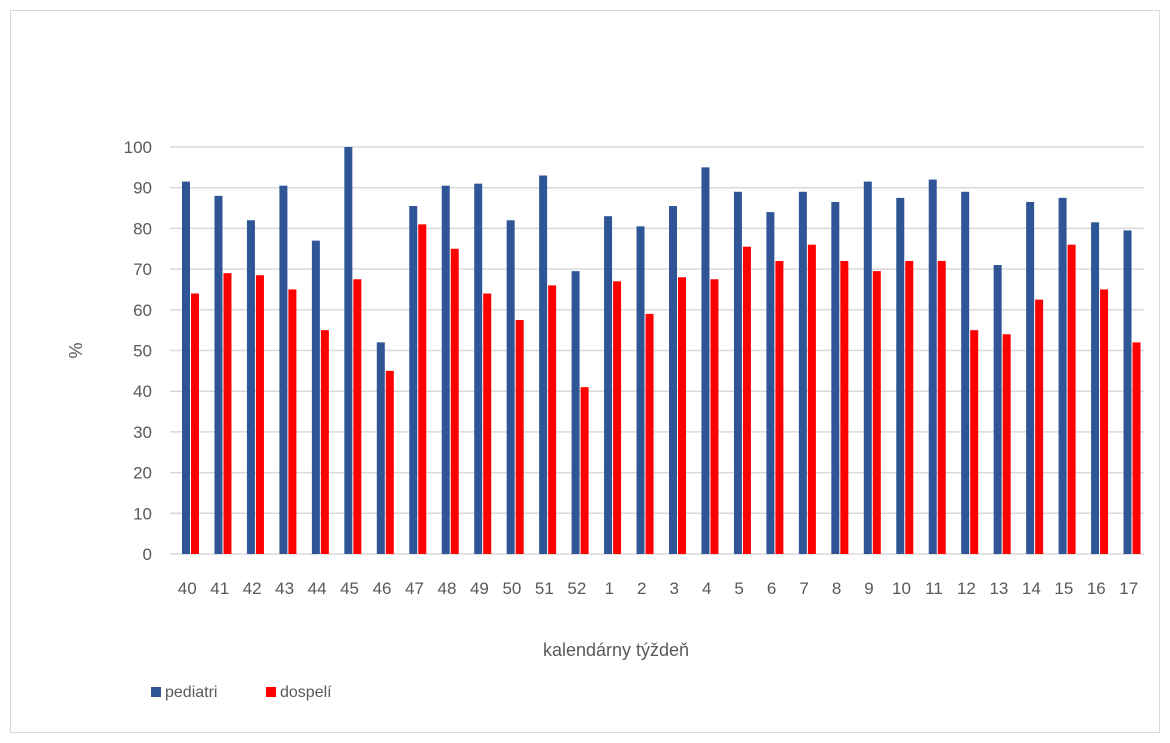  I want to click on x-tick-label: 44, so click(317, 588).